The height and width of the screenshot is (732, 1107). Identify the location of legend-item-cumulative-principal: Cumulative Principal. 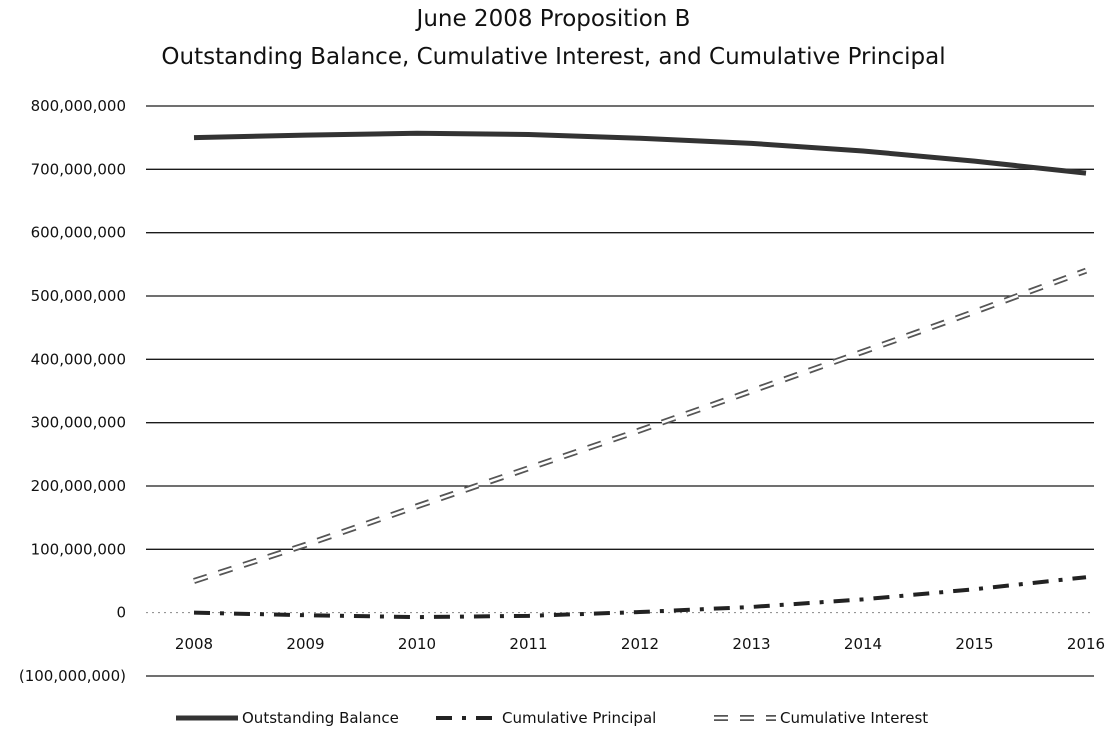
(546, 718).